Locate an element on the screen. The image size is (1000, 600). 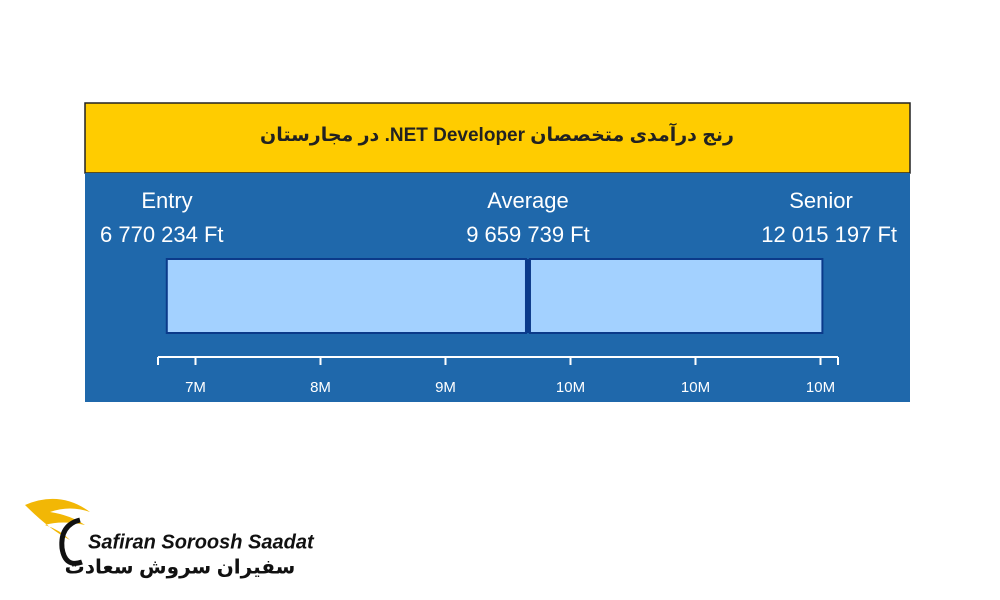
x-tick-label: 8M is located at coordinates (320, 387).